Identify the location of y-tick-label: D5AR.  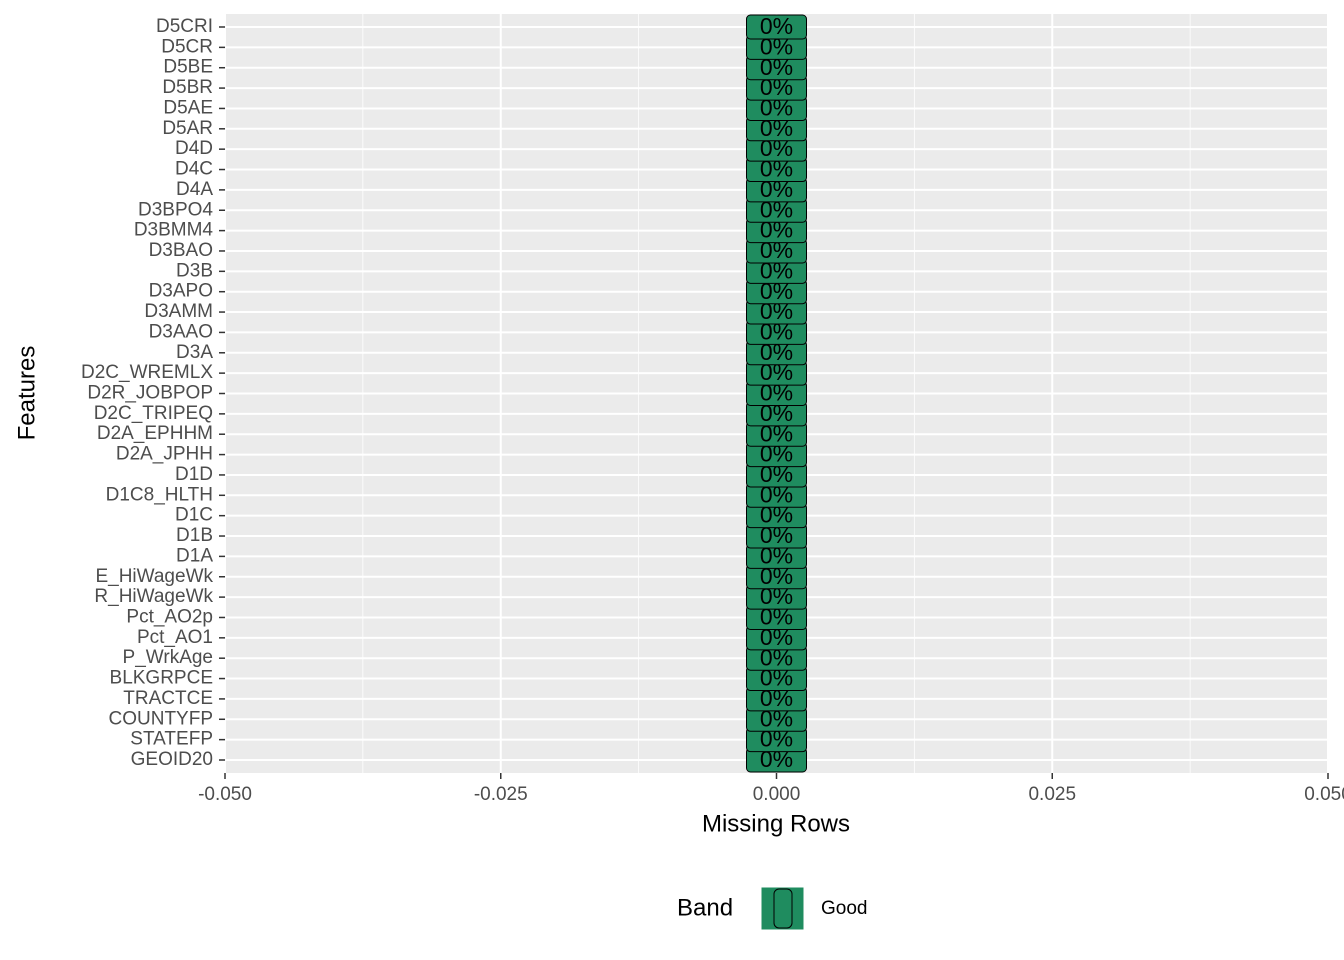
(187, 128).